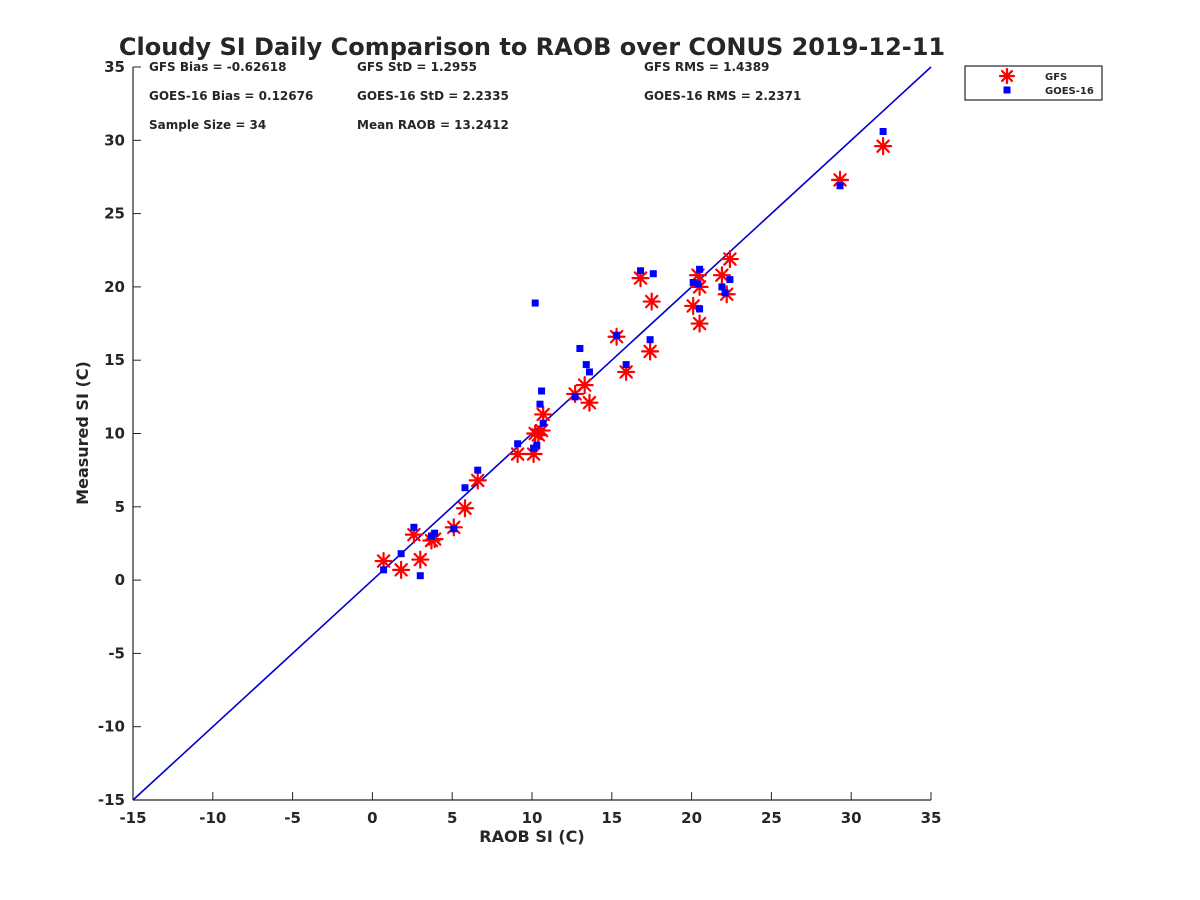  I want to click on x-tick-label: -10, so click(212, 818).